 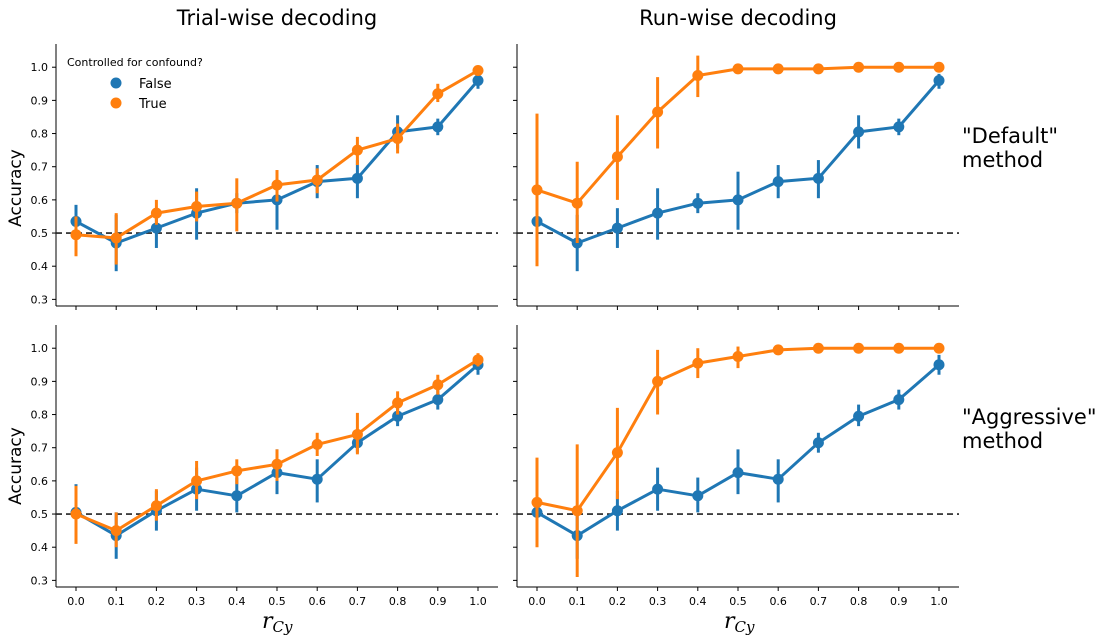 I want to click on row-title-default-line1: "Default", so click(x=1010, y=136).